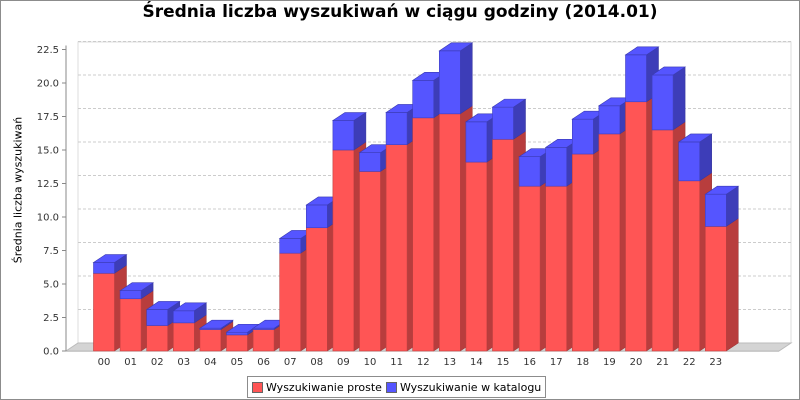  Describe the element at coordinates (582, 362) in the screenshot. I see `x-tick-label: 18` at that location.